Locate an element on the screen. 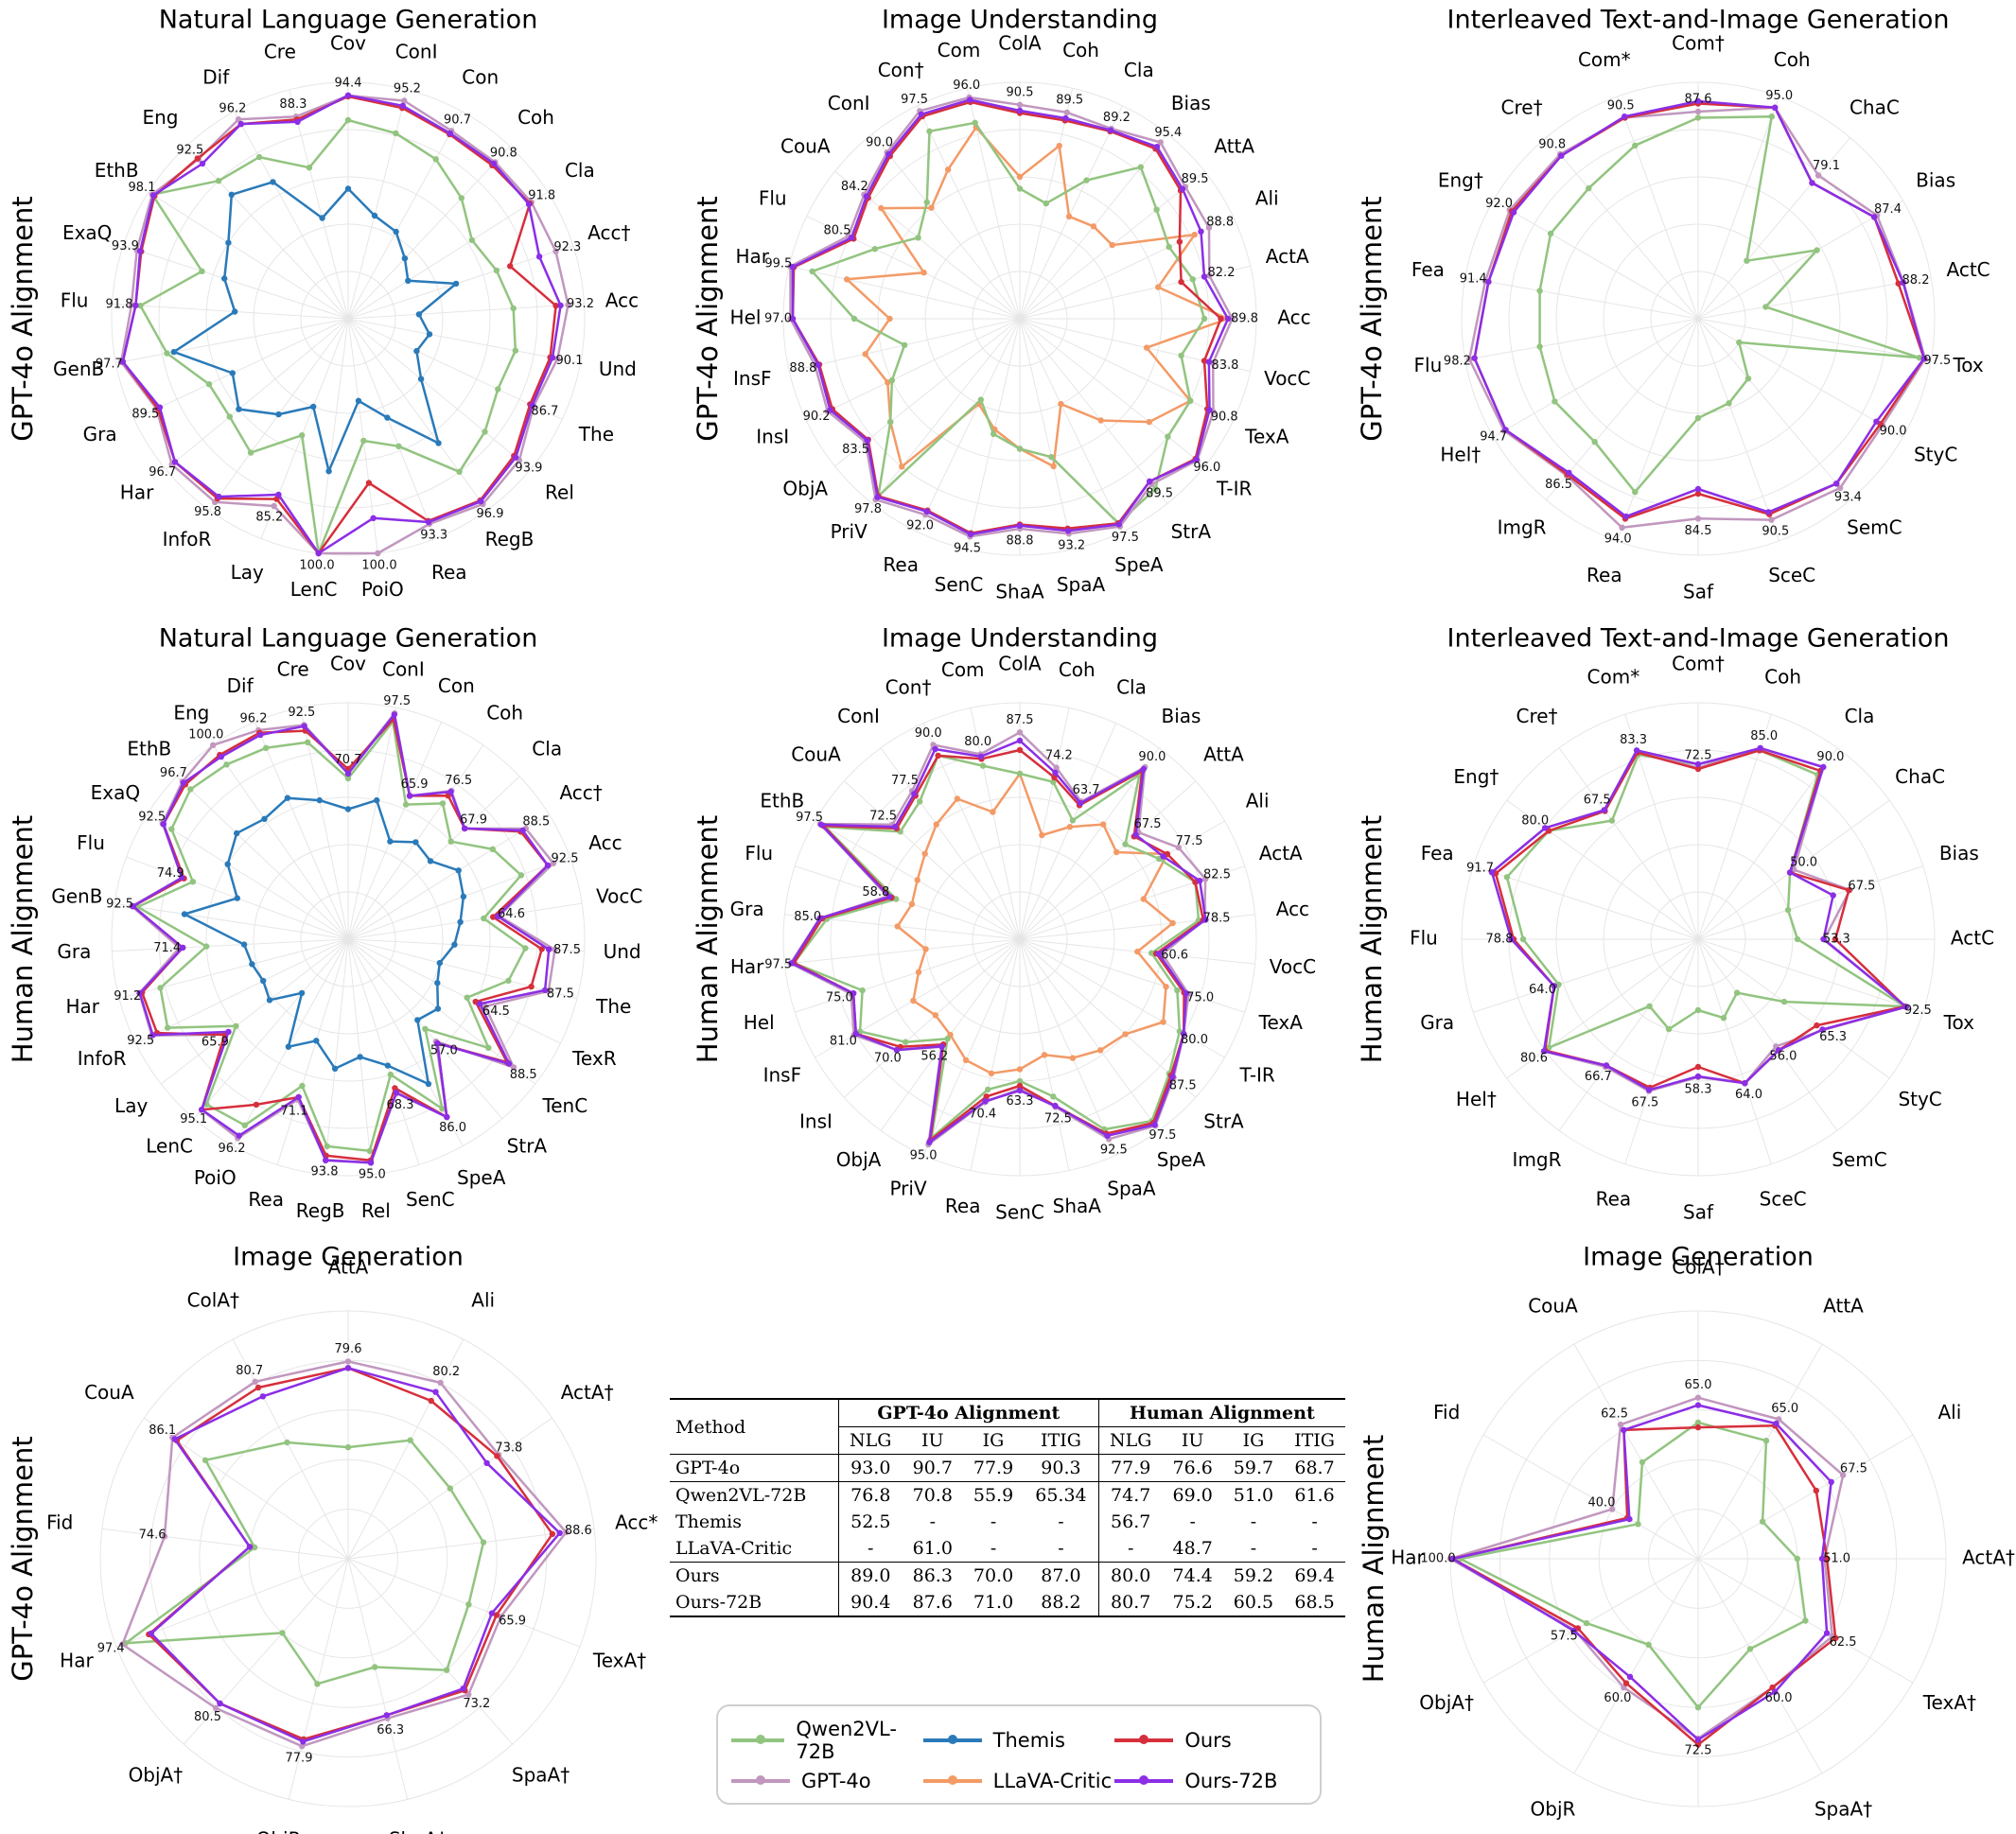  data-label: 98.2 is located at coordinates (1457, 361).